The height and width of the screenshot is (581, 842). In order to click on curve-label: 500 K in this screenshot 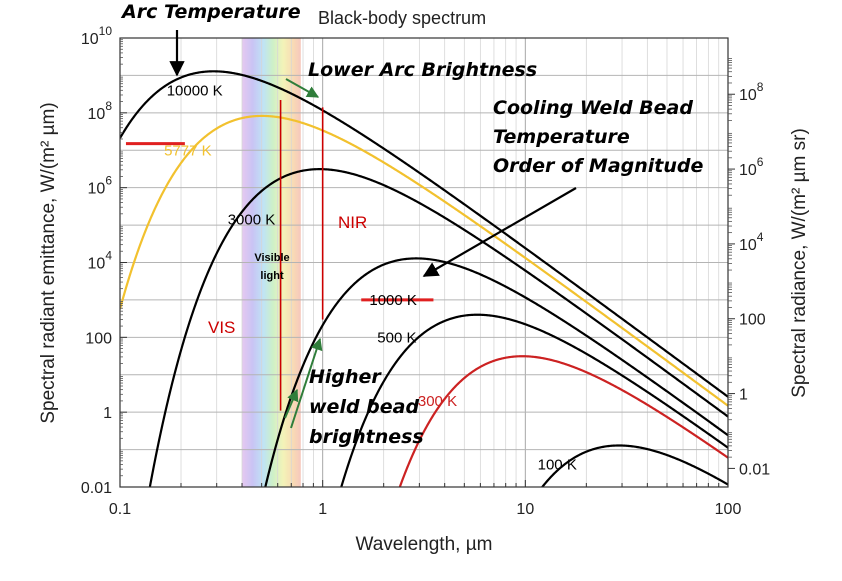, I will do `click(396, 337)`.